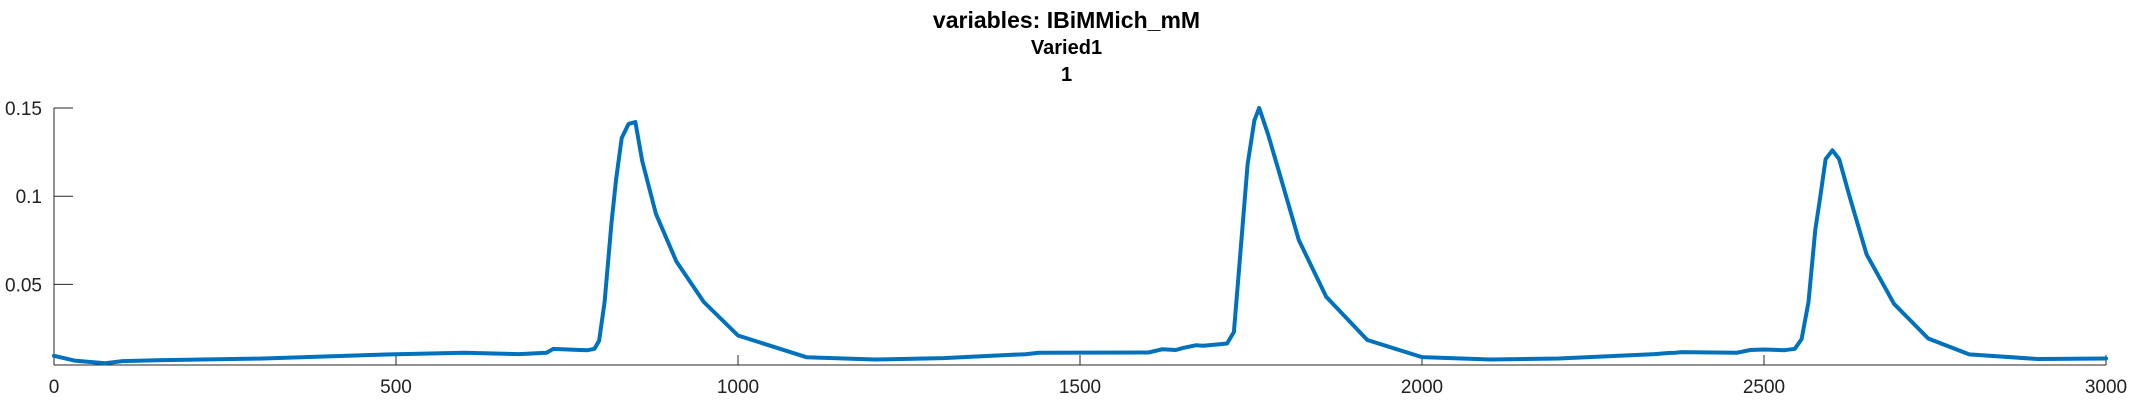 The height and width of the screenshot is (400, 2133). Describe the element at coordinates (54, 387) in the screenshot. I see `x-tick-label: 0` at that location.